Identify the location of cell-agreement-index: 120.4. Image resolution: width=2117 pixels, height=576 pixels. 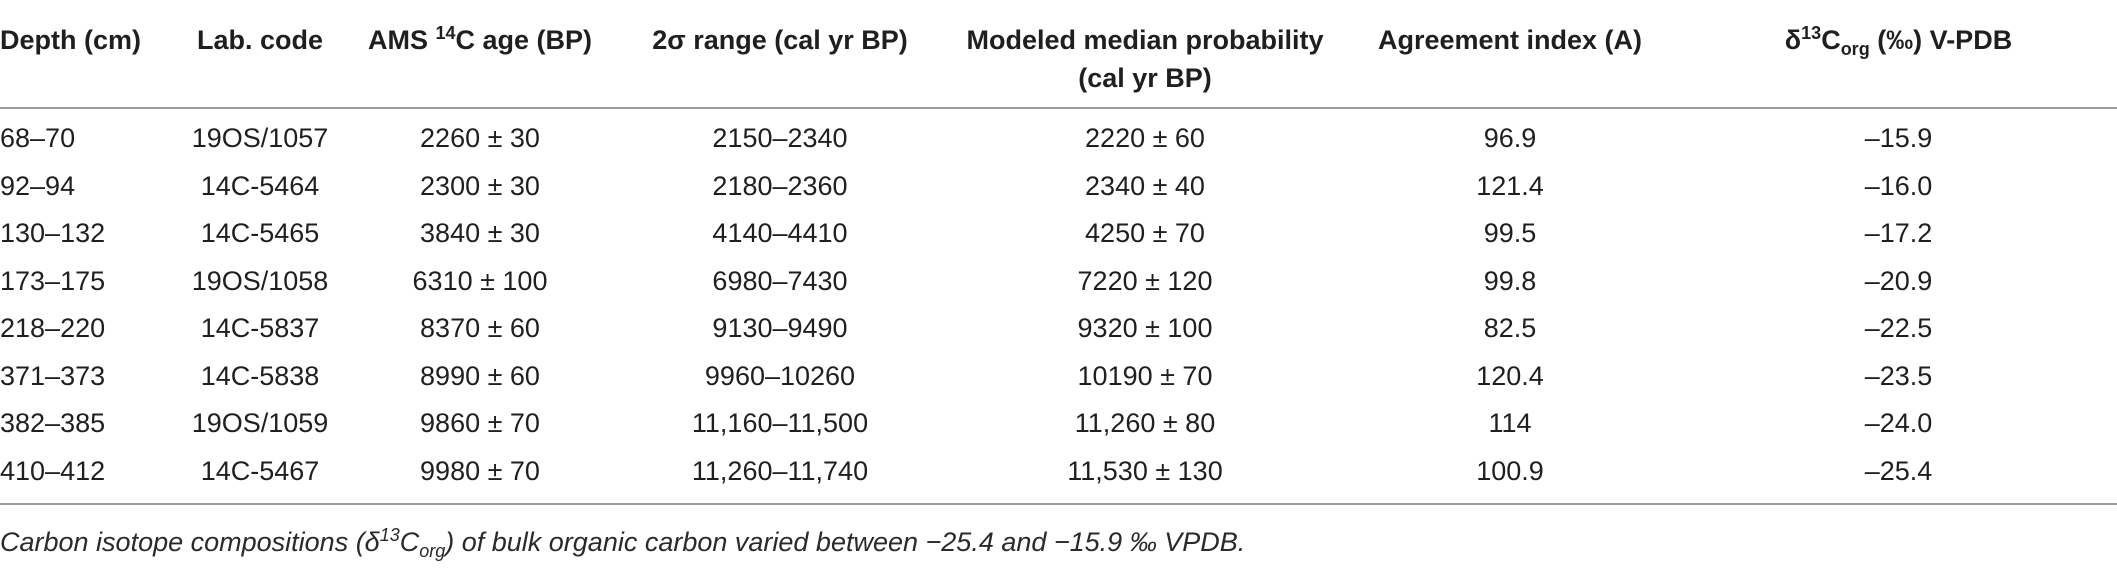
(1510, 375).